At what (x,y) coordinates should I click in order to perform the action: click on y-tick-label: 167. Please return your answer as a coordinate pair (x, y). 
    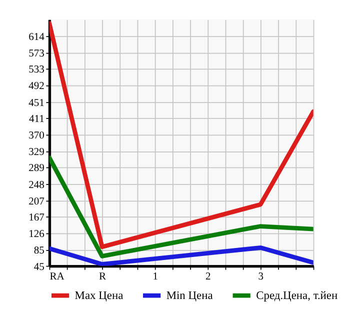
    Looking at the image, I should click on (36, 218).